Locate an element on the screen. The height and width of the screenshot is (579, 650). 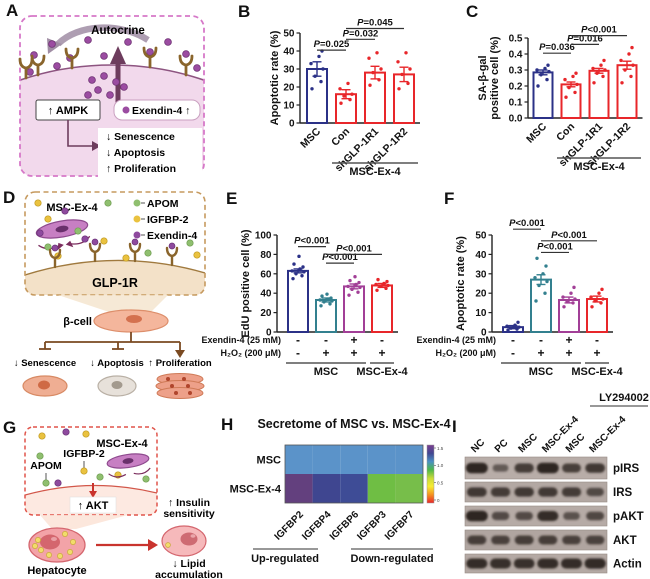
panel-label-a: A is located at coordinates (12, 10).